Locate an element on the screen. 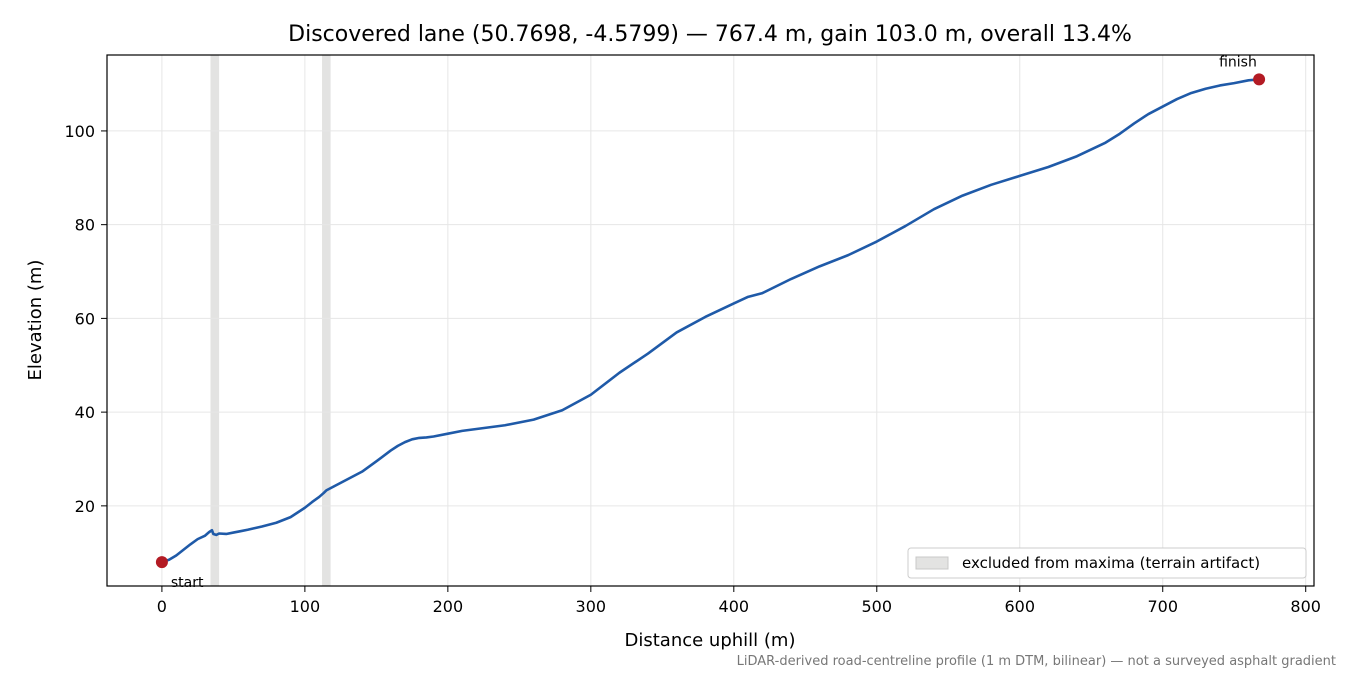 This screenshot has width=1350, height=675. y-tick-label-2: 60 is located at coordinates (85, 318).